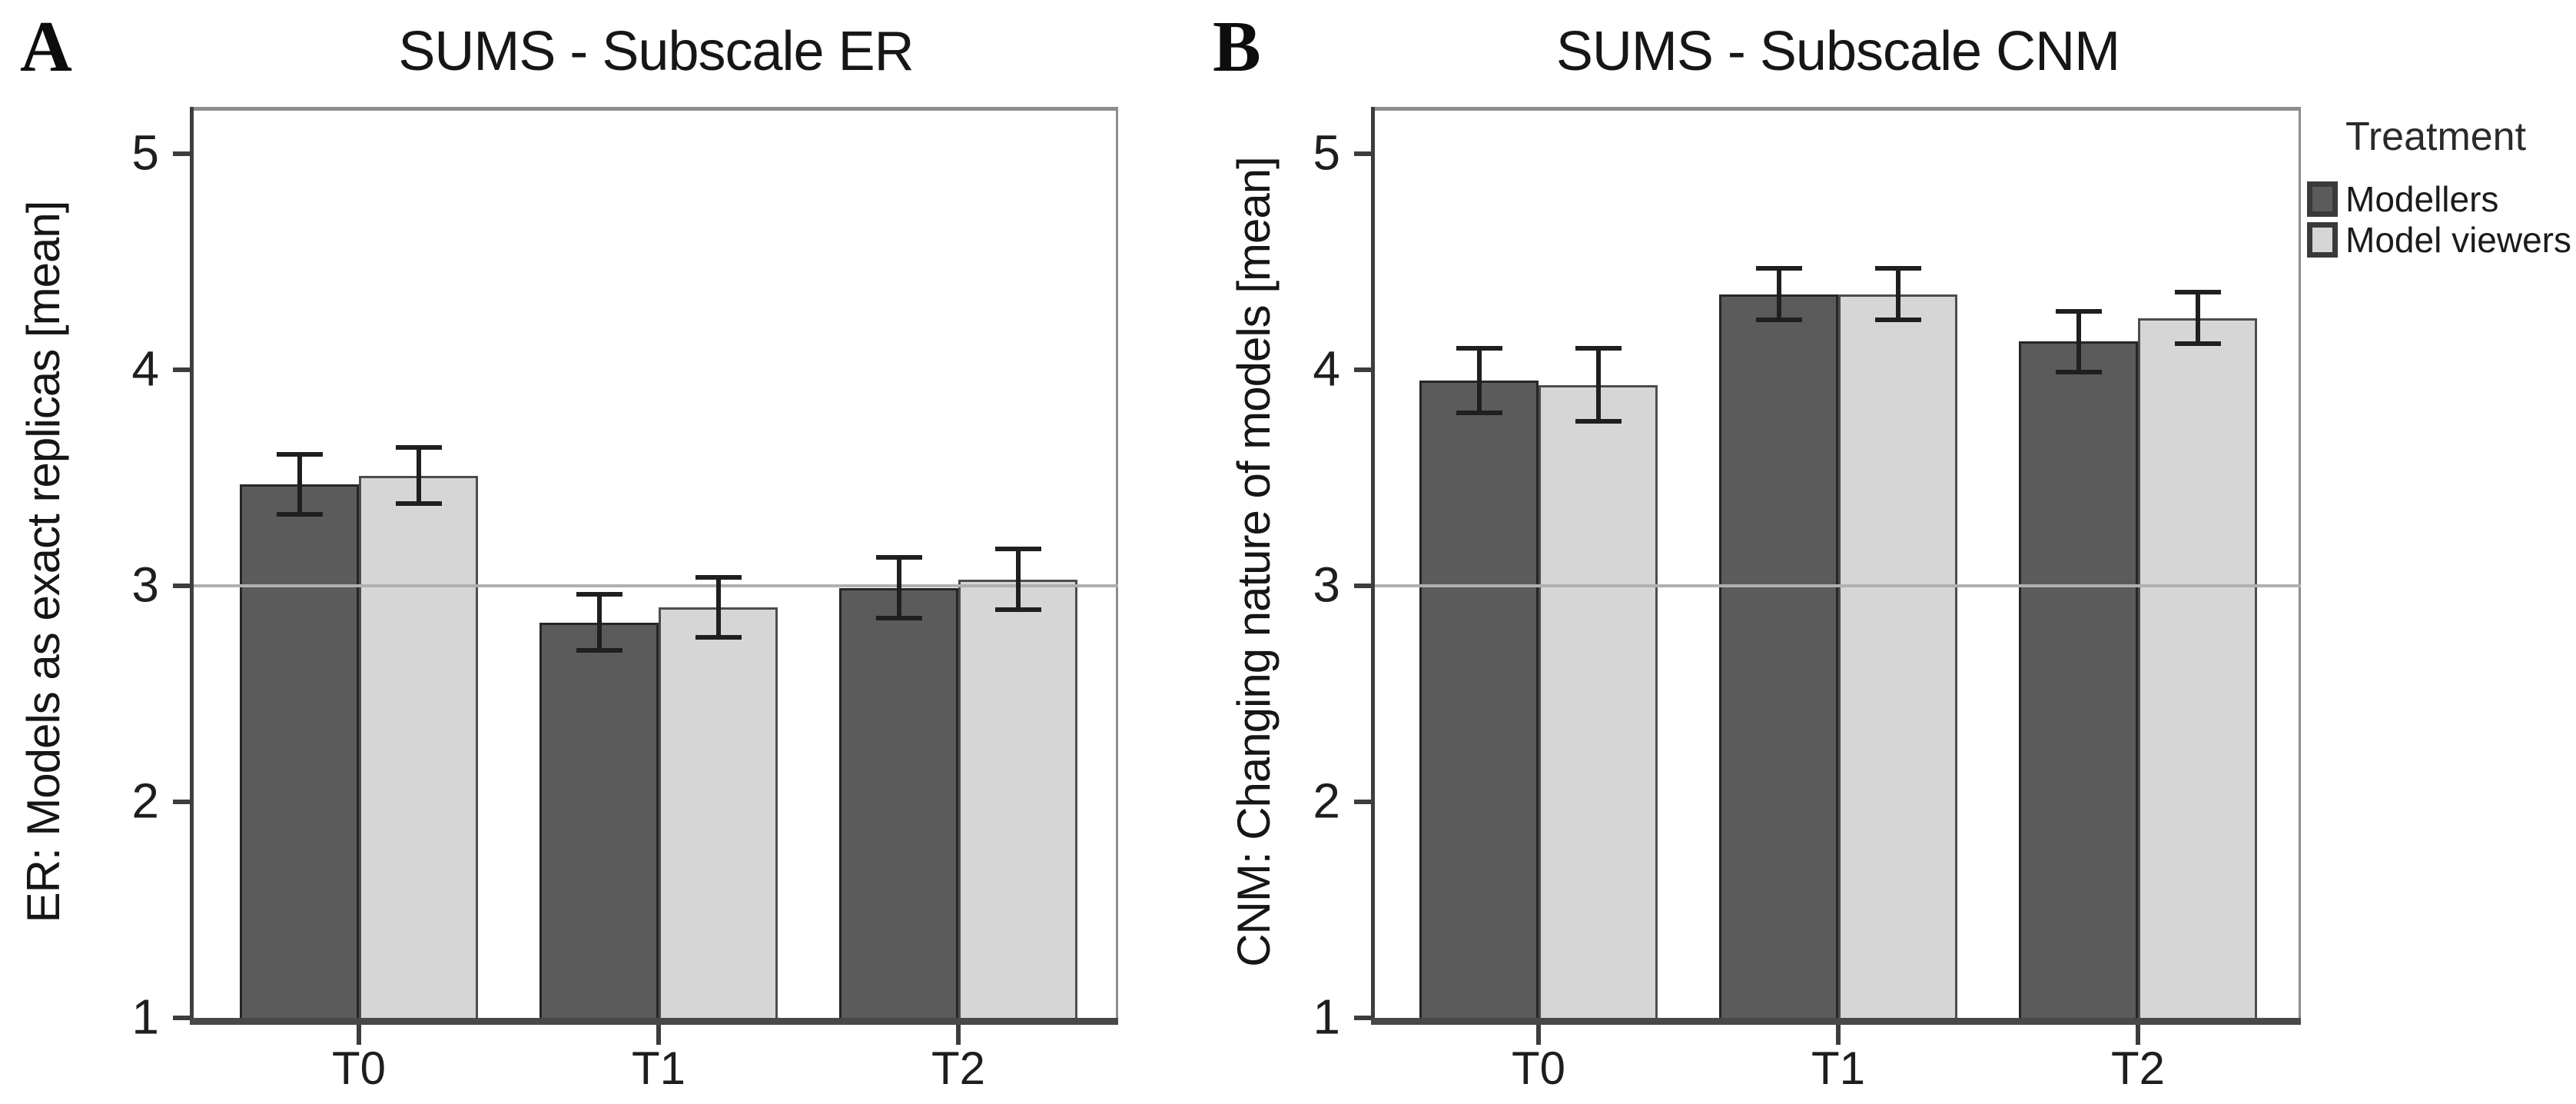 The image size is (2576, 1104). What do you see at coordinates (145, 1017) in the screenshot?
I see `y-tick-label: 1` at bounding box center [145, 1017].